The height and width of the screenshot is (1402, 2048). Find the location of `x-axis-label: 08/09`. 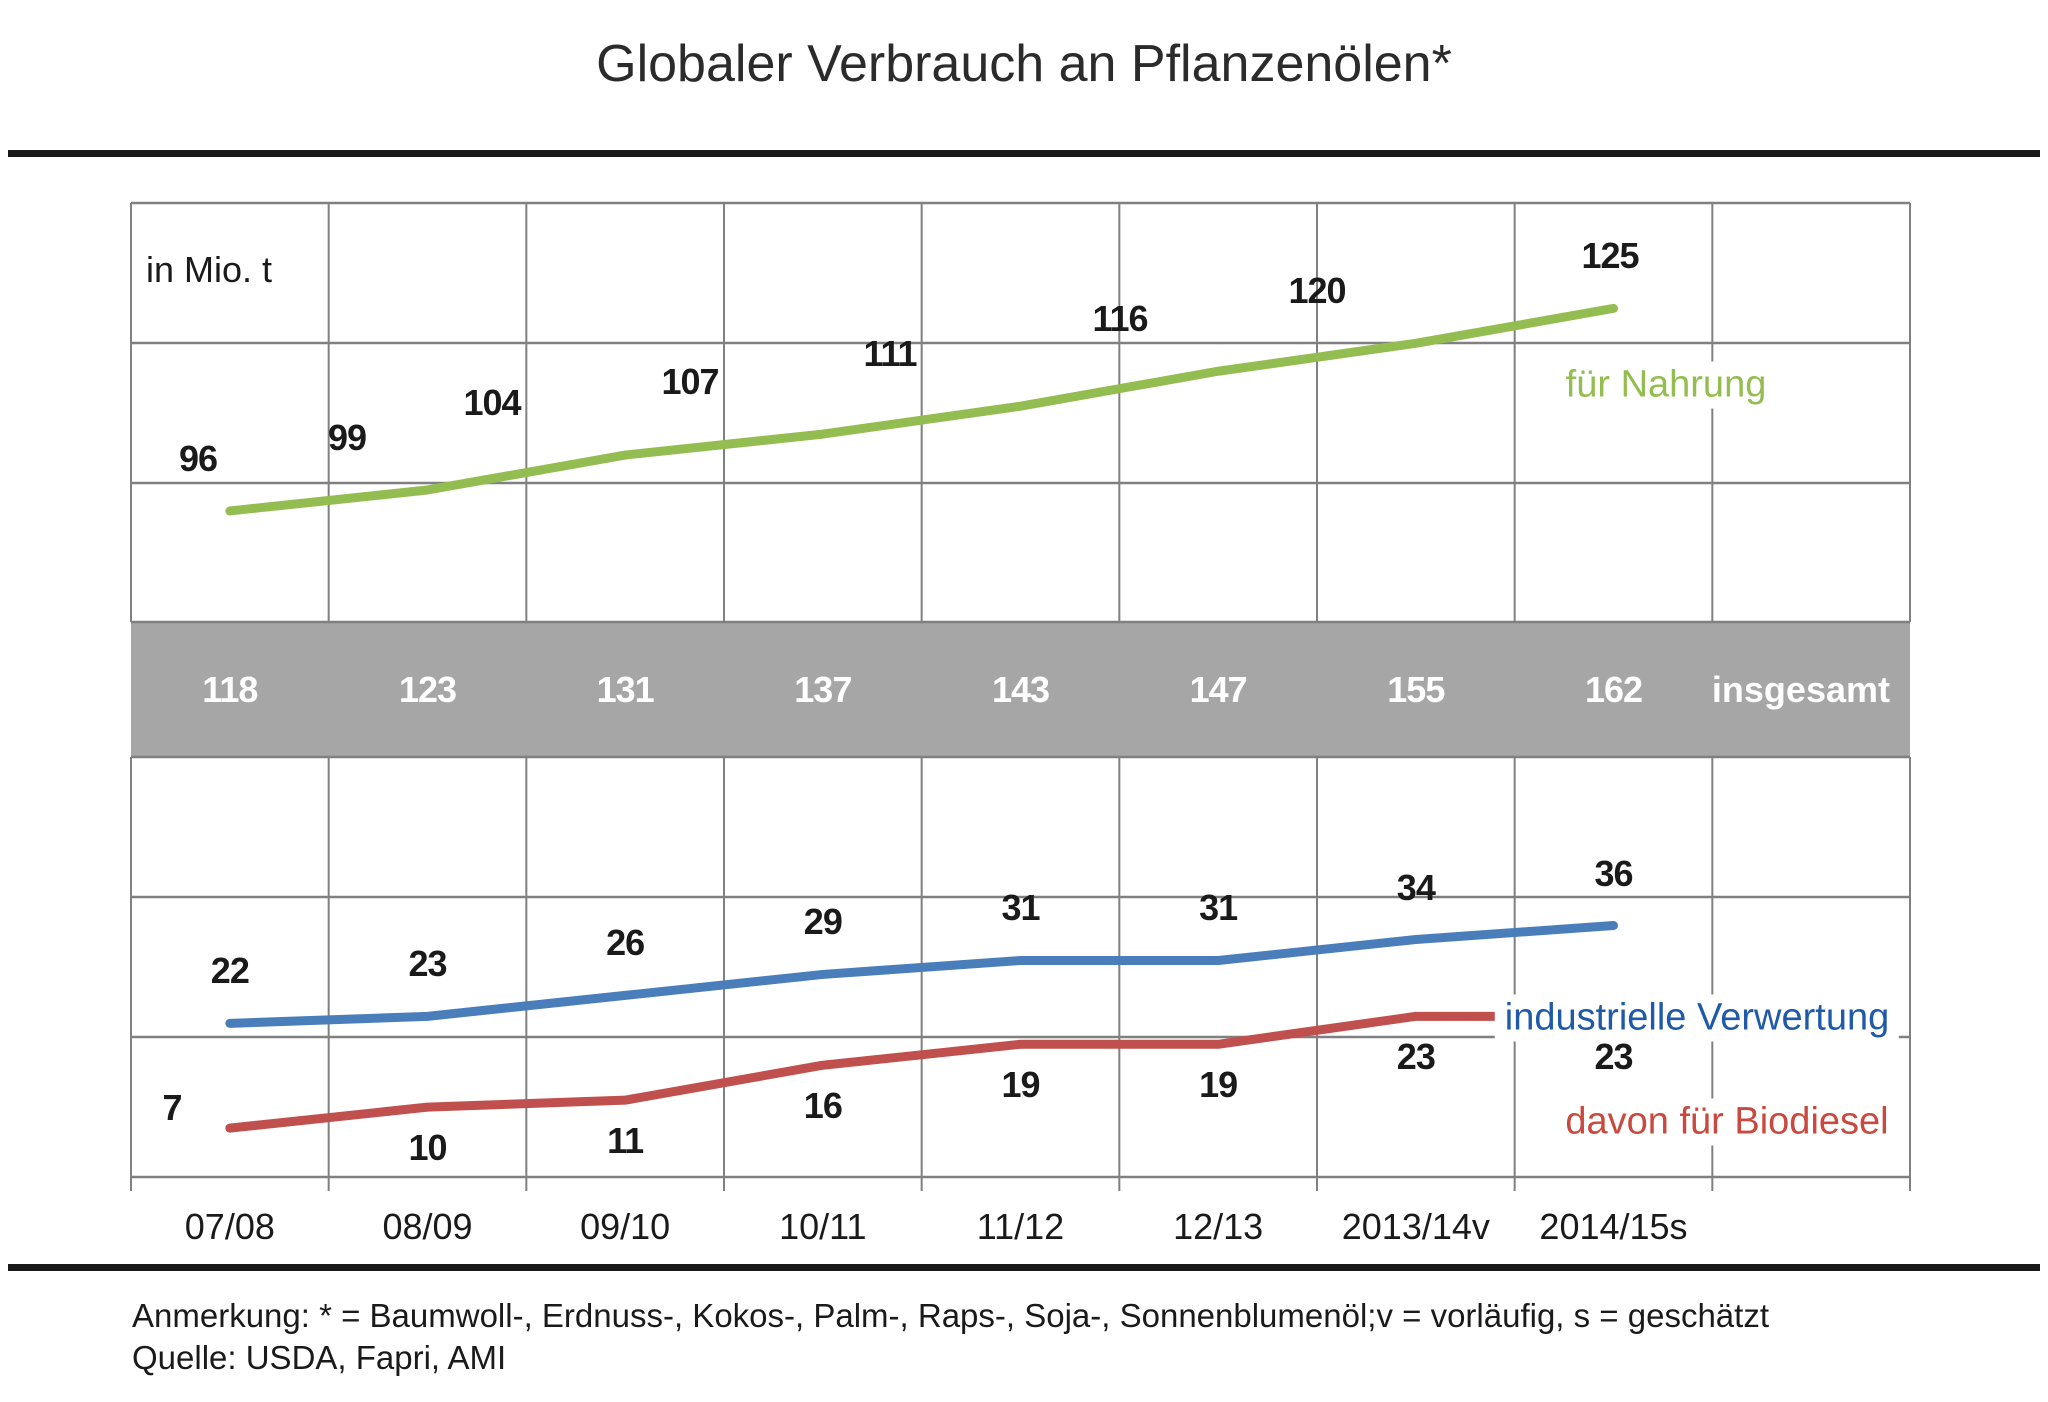

x-axis-label: 08/09 is located at coordinates (427, 1226).